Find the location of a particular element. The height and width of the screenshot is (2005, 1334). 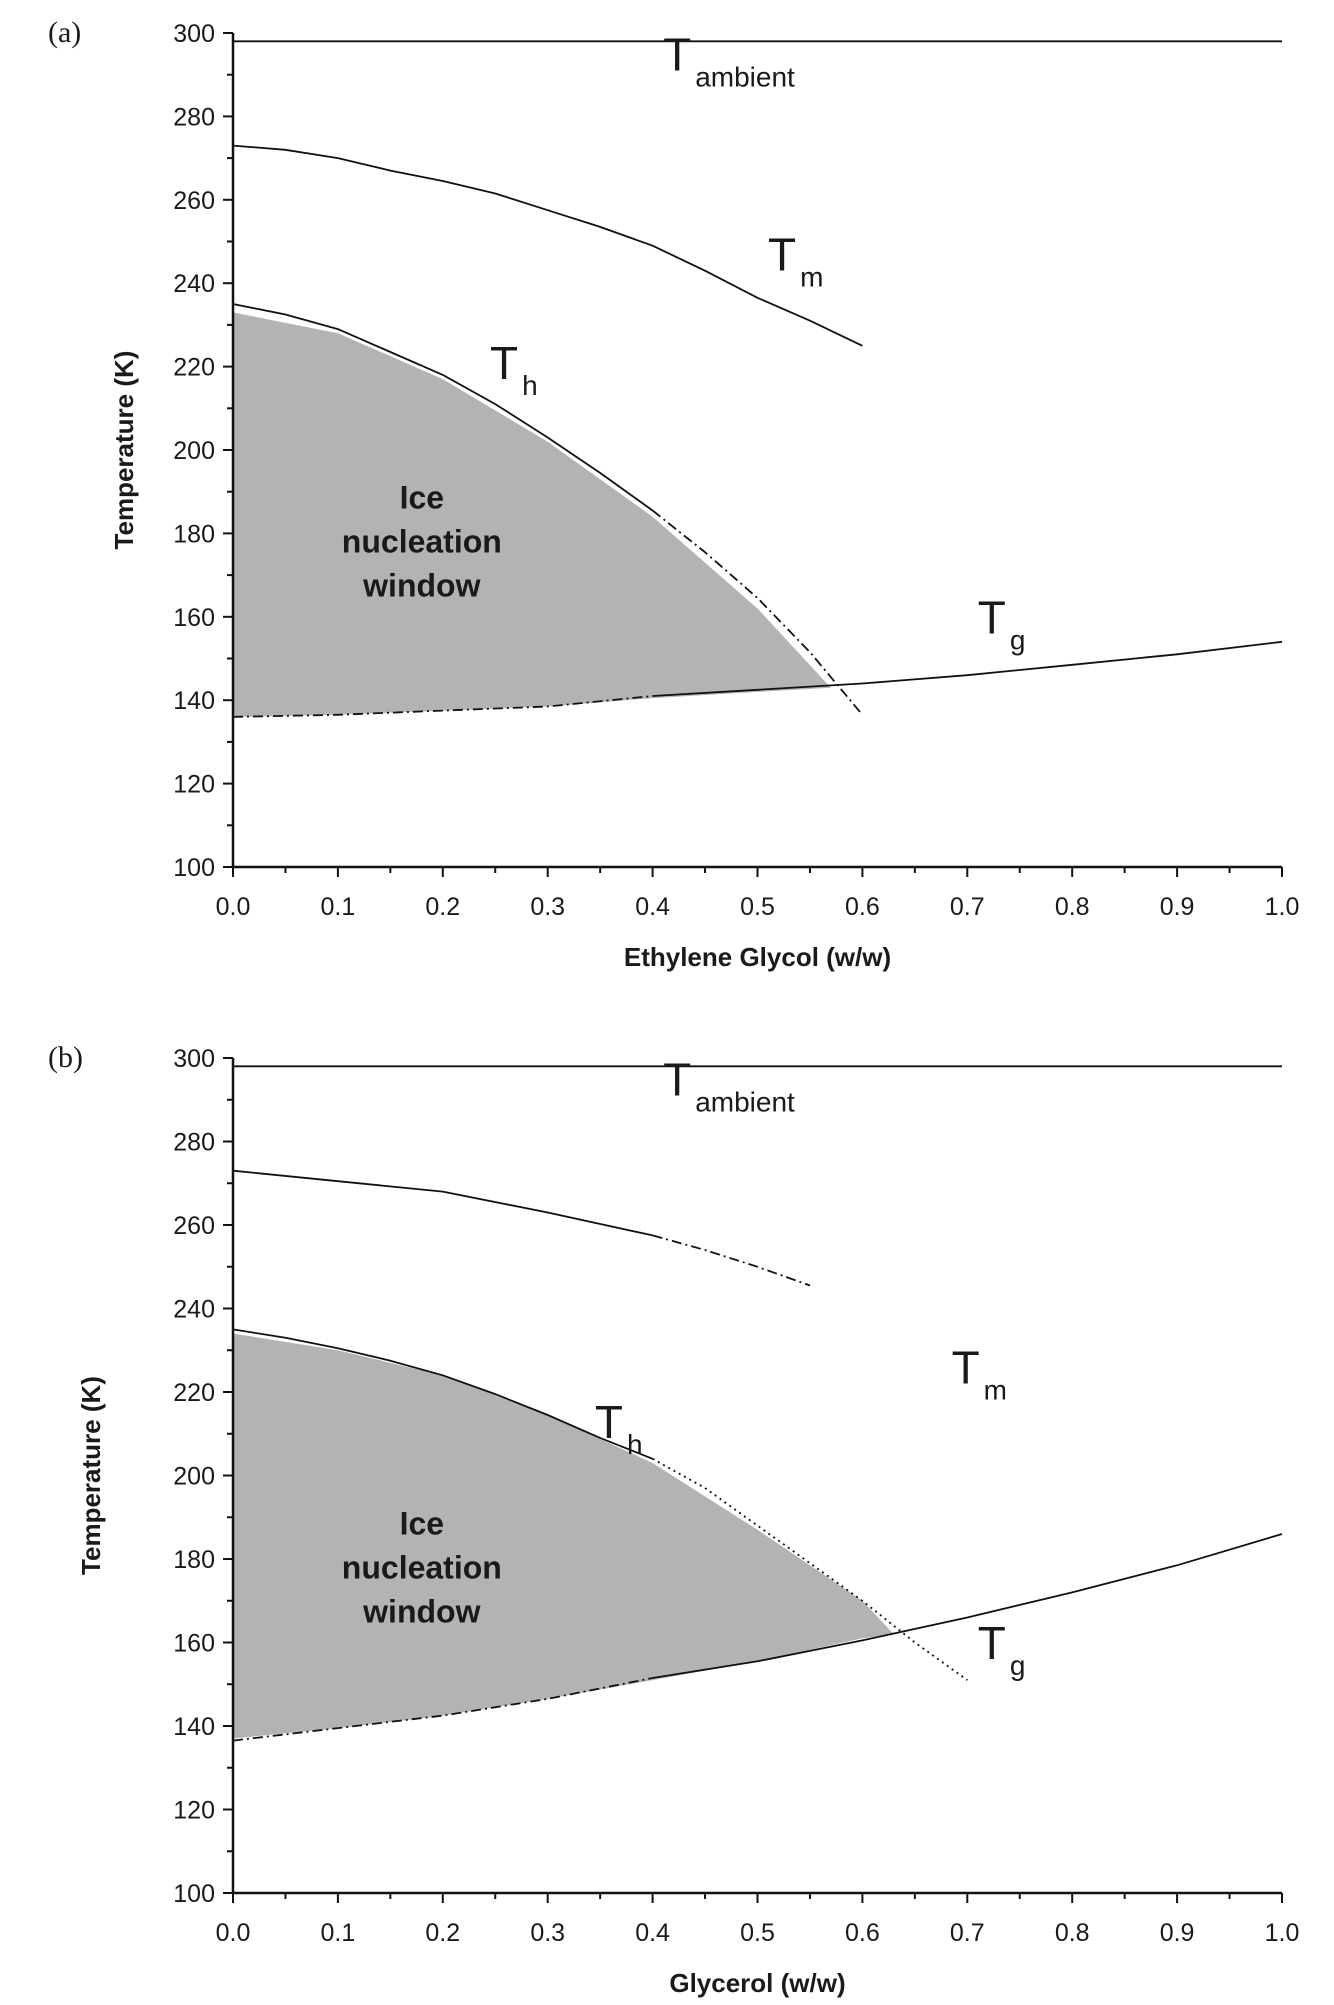

panel-label: (b) is located at coordinates (65, 1057).